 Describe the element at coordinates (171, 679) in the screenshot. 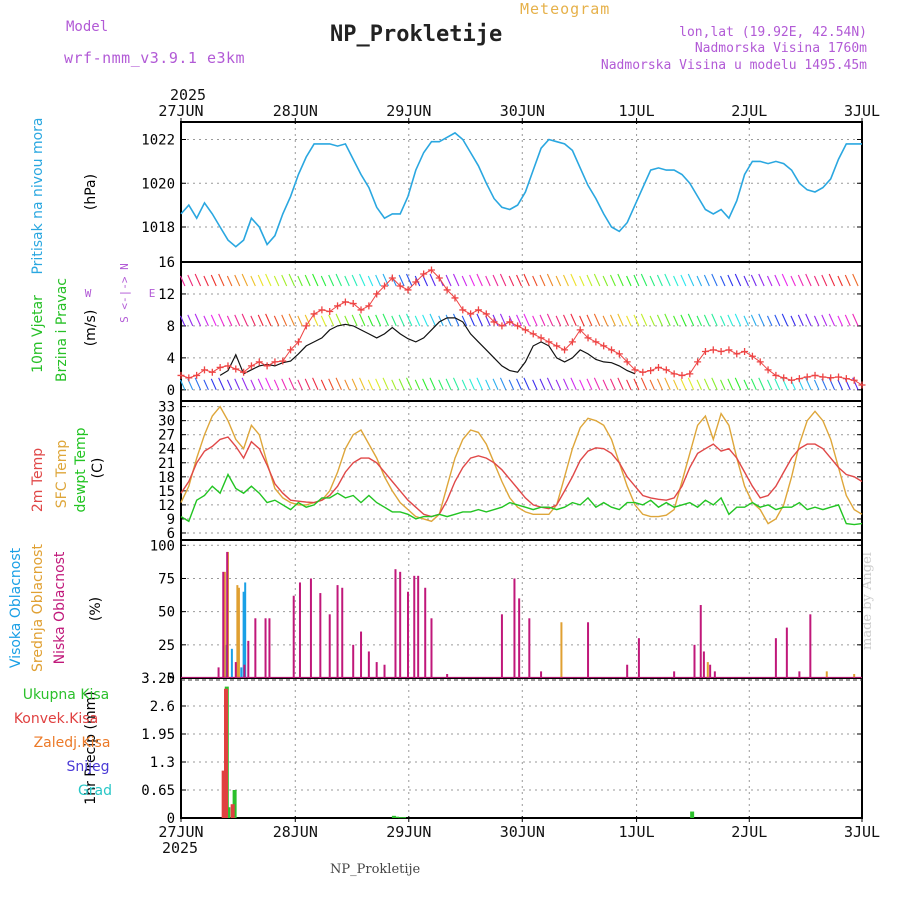

I see `y-tick-label: 0` at that location.